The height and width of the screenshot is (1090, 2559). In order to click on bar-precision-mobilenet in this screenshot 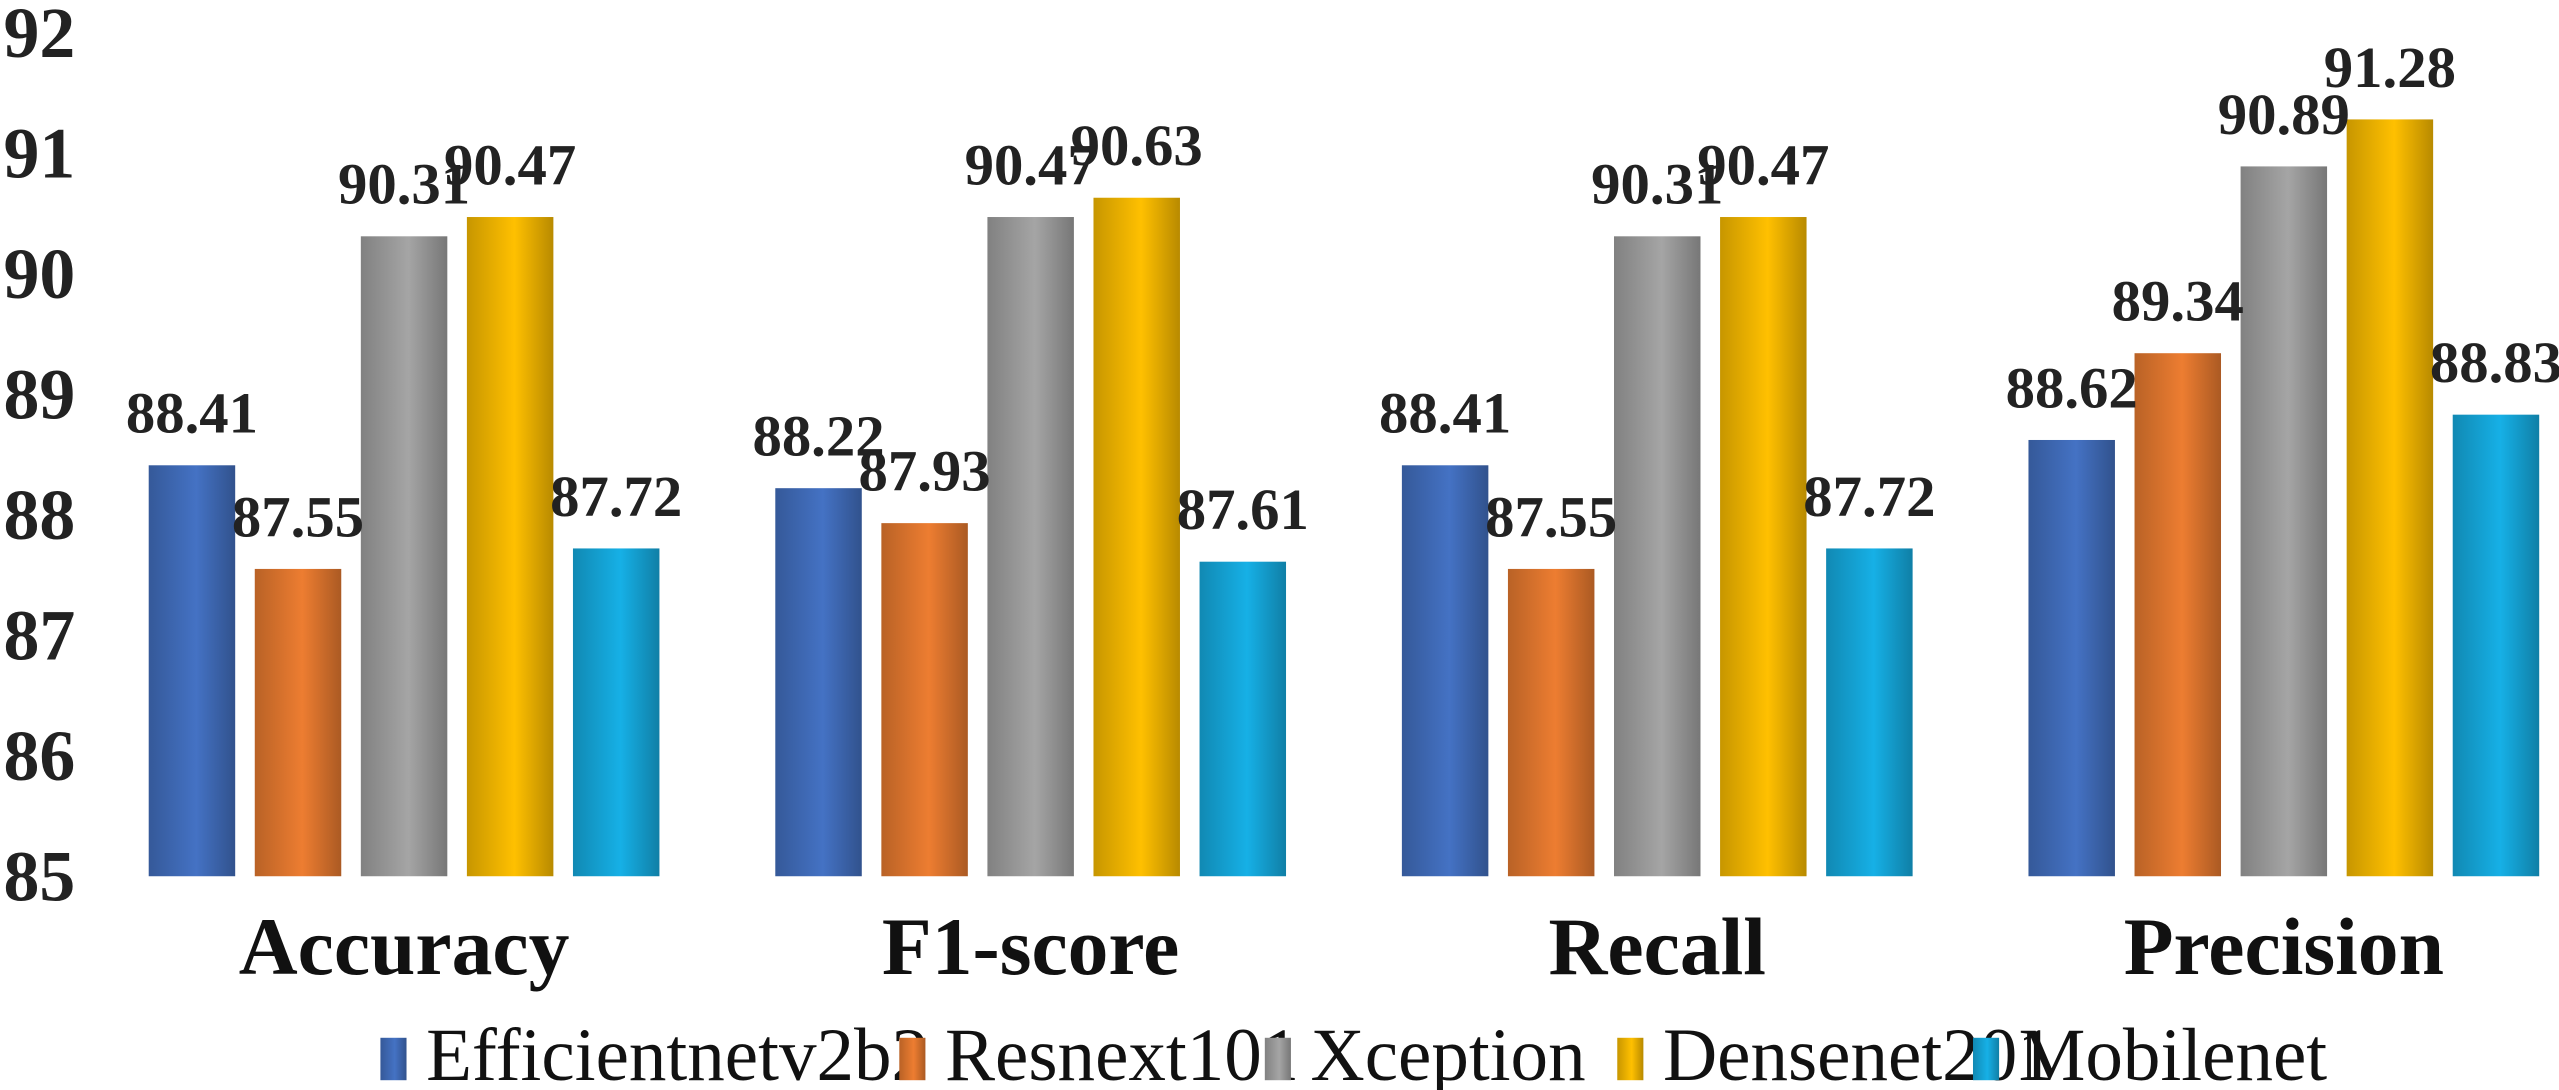, I will do `click(2496, 645)`.